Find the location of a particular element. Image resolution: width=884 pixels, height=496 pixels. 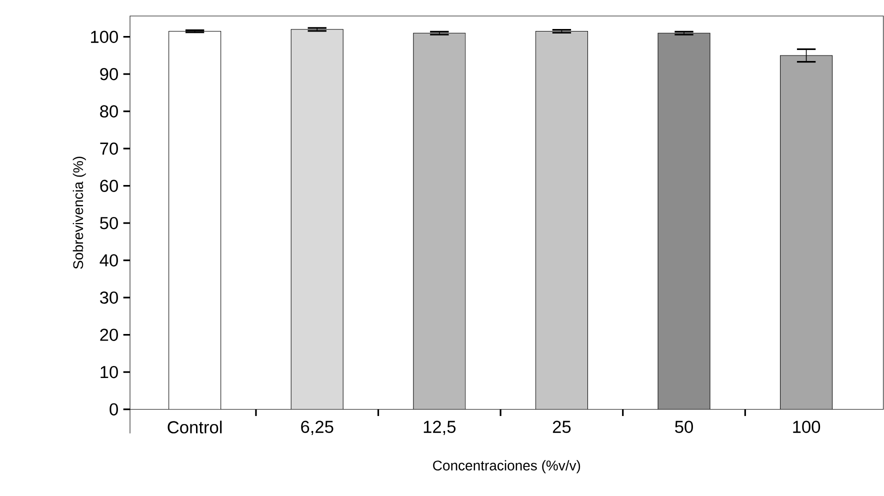

y-tick-label: 90 is located at coordinates (109, 74).